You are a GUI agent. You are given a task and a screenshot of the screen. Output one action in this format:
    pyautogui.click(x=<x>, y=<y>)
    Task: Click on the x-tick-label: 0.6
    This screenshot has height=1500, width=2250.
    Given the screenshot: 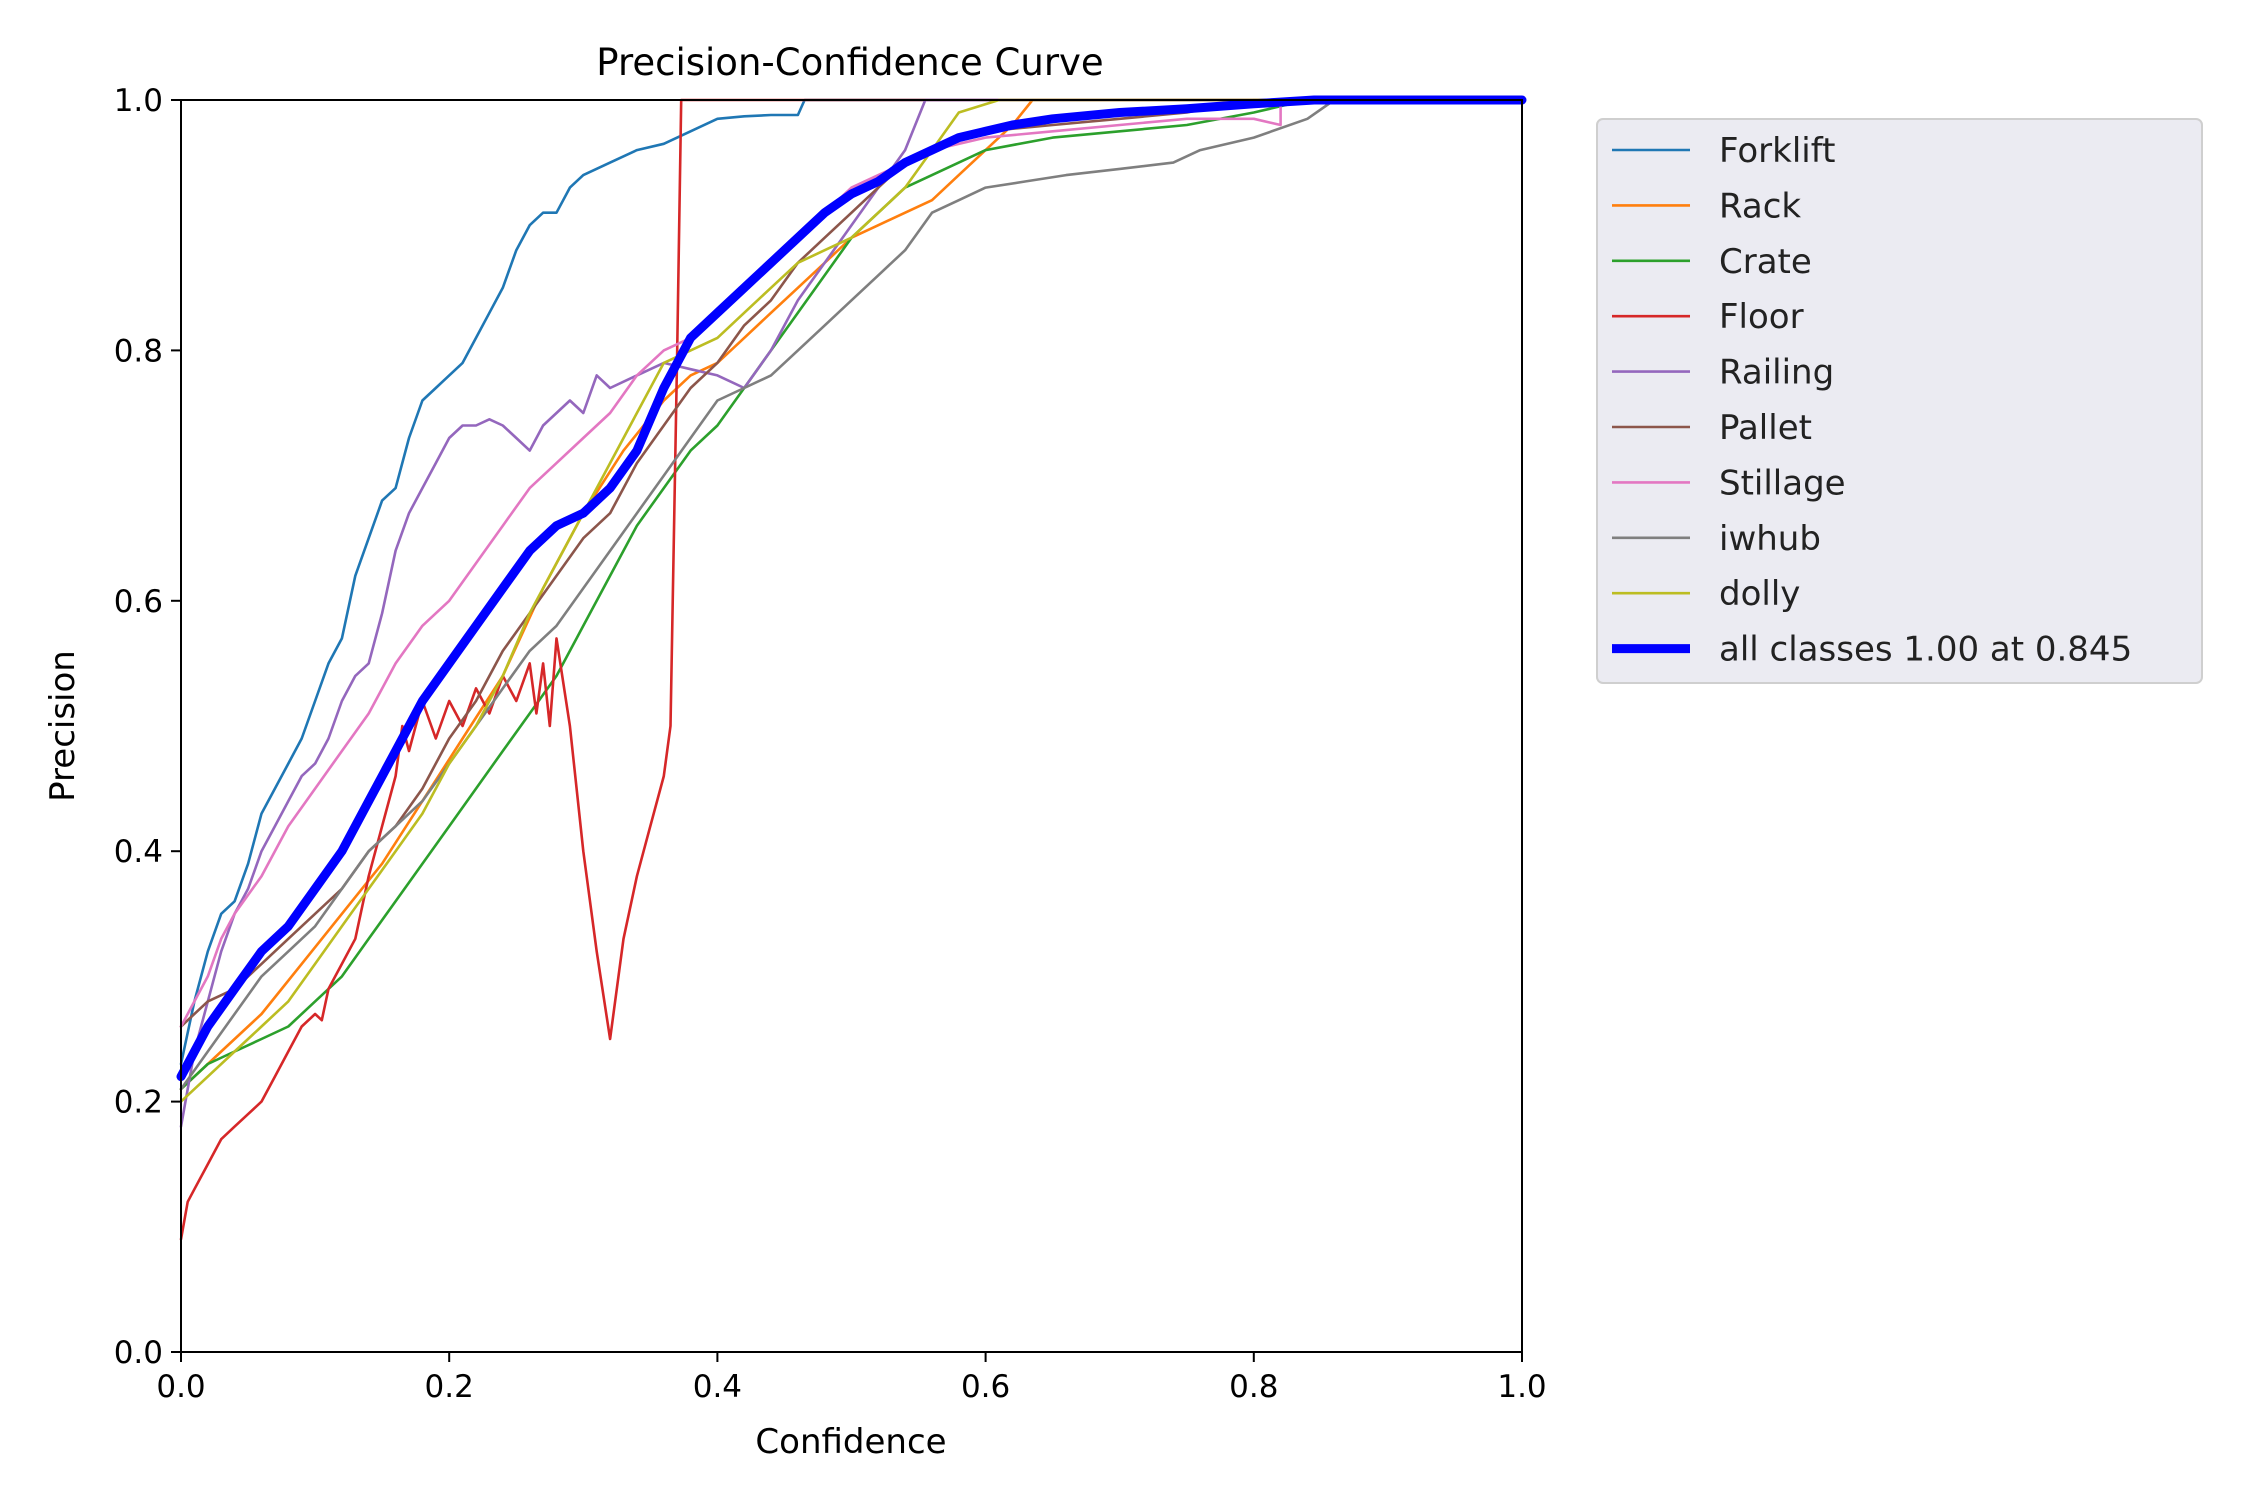 What is the action you would take?
    pyautogui.click(x=985, y=1387)
    